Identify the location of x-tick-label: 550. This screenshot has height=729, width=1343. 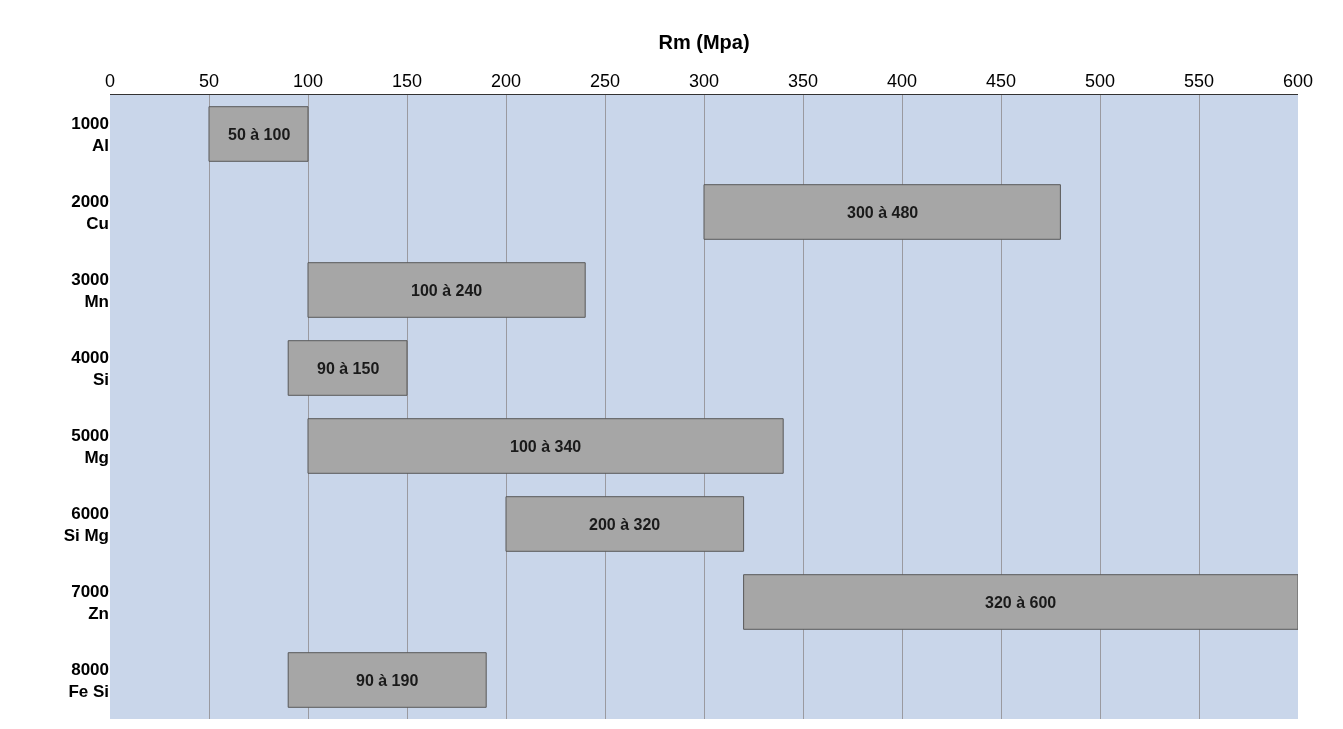
(1199, 80).